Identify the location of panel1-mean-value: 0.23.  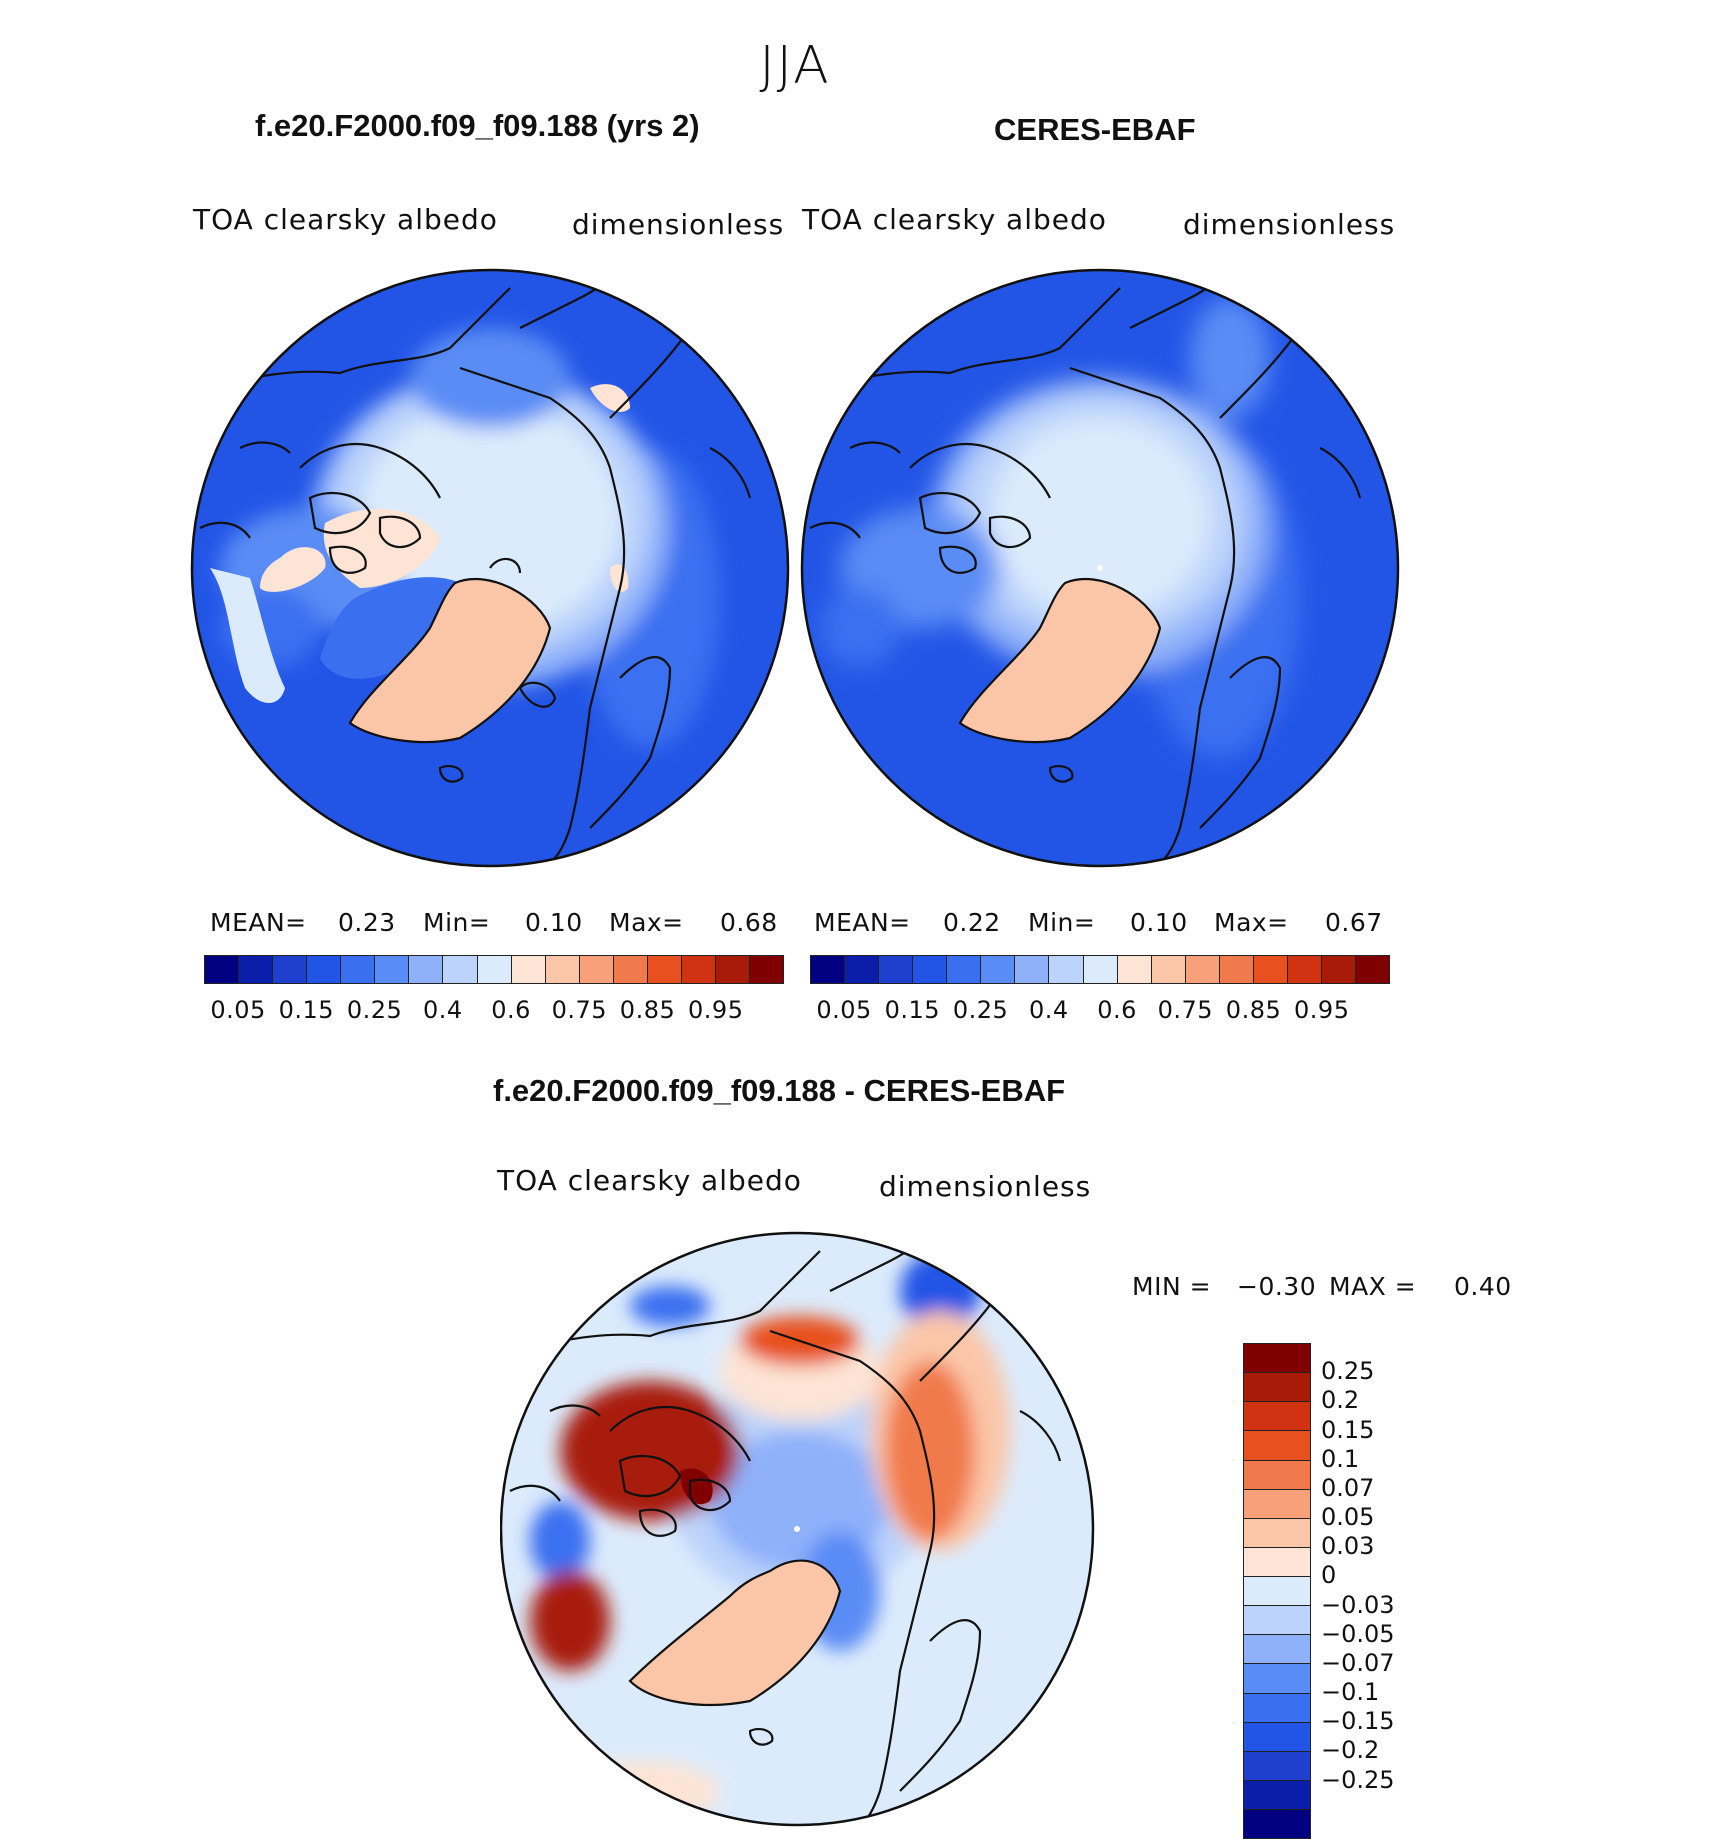
(367, 922).